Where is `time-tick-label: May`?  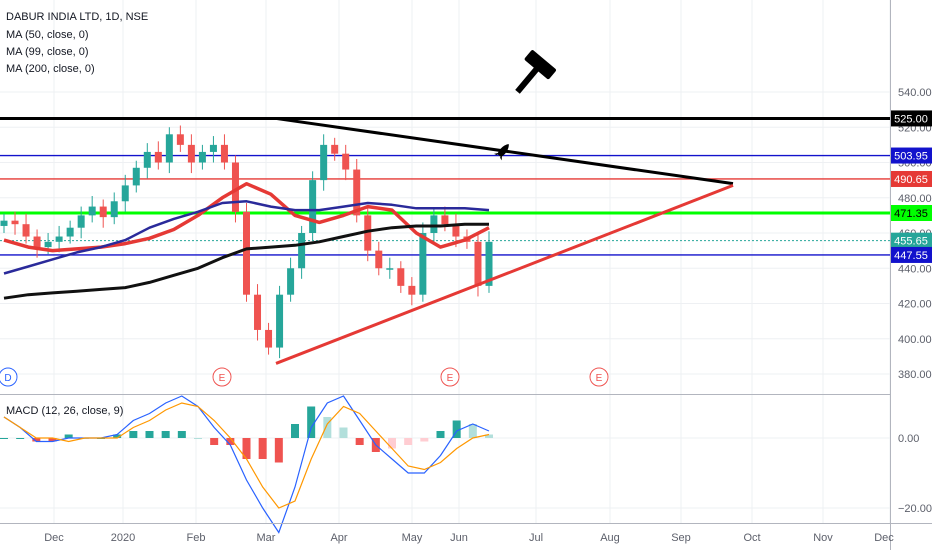
time-tick-label: May is located at coordinates (412, 538).